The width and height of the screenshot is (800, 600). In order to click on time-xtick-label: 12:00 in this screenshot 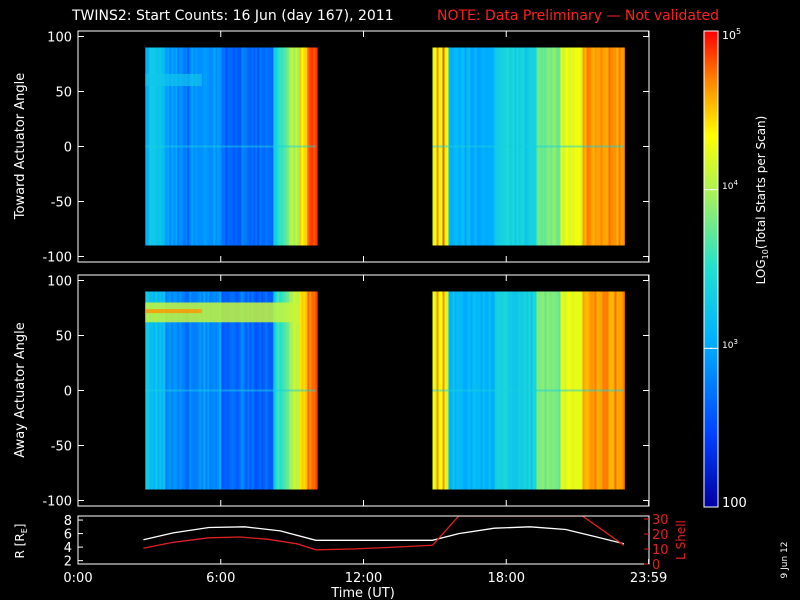, I will do `click(363, 578)`.